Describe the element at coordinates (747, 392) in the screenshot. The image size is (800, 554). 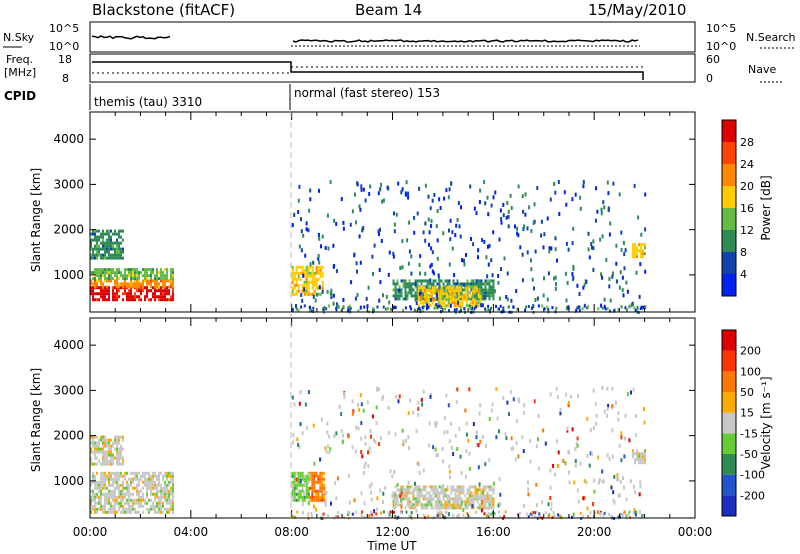
I see `colorbar-tick-label: 50` at that location.